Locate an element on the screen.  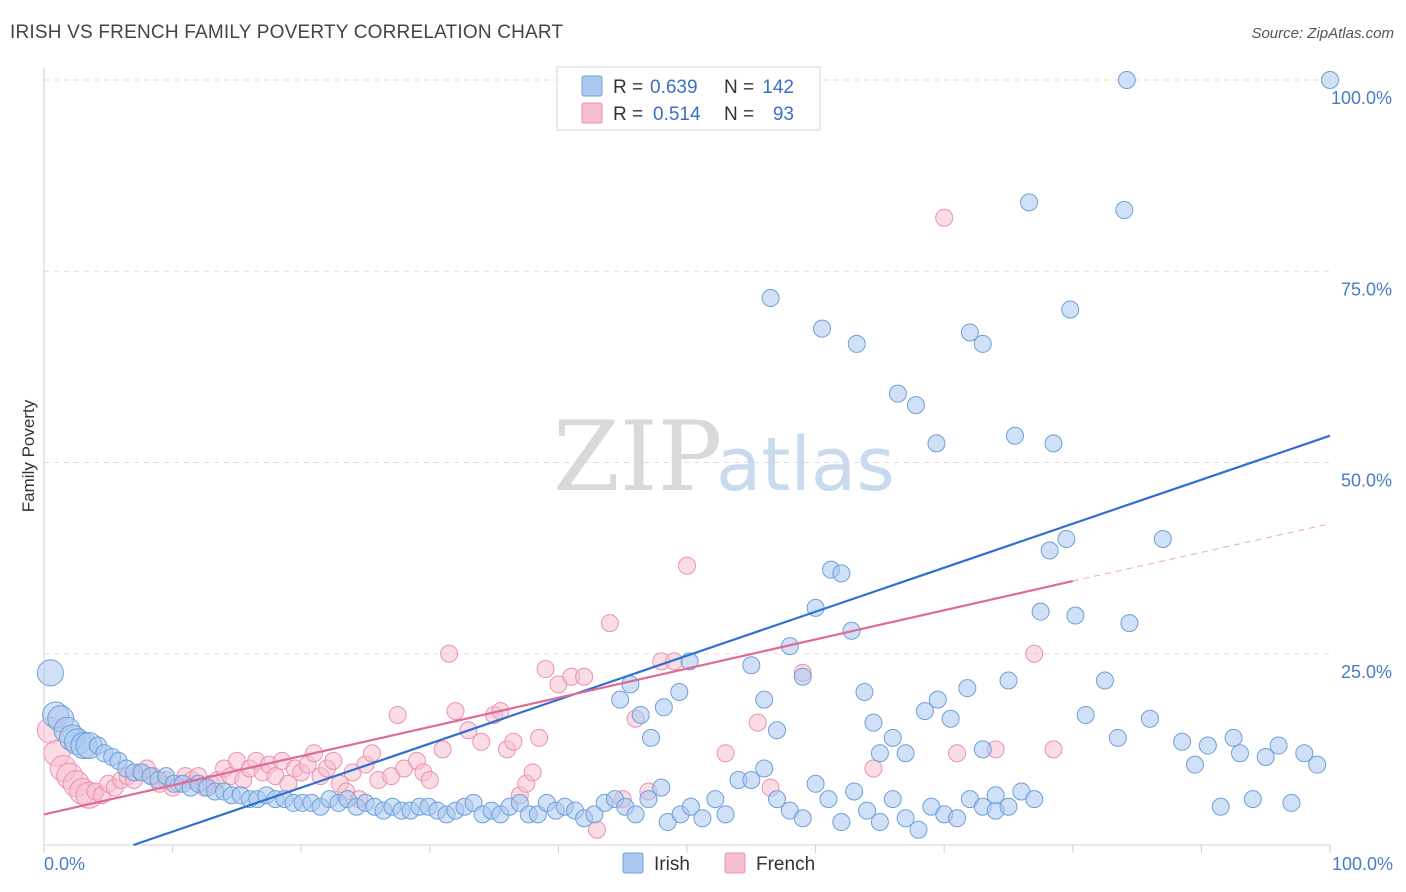
correlation-legend: R = 0.639 N = 142 R = 0.514 N = 93 is located at coordinates (688, 98).